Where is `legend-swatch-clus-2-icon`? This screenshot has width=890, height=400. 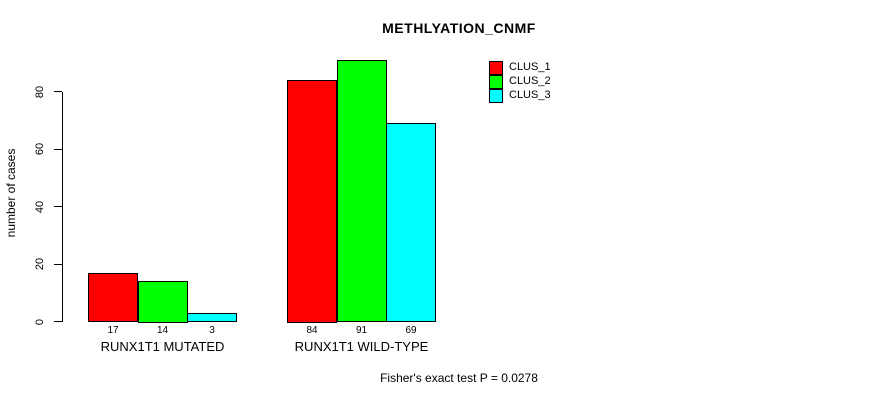
legend-swatch-clus-2-icon is located at coordinates (496, 81).